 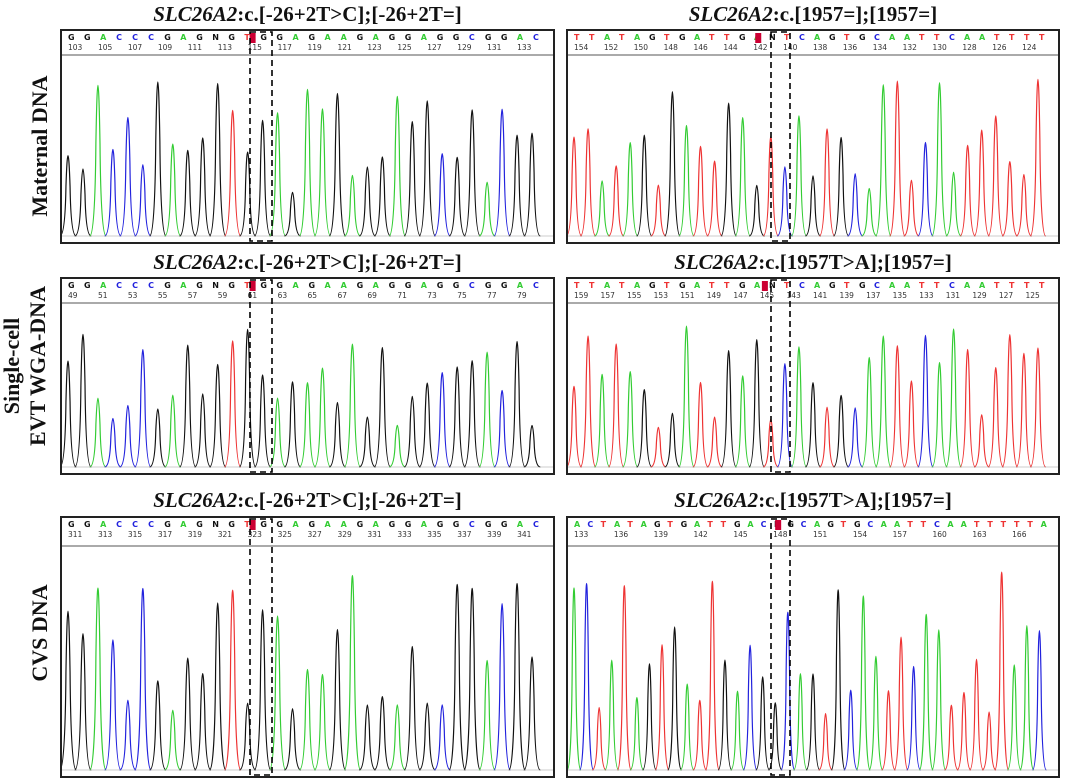 I want to click on position-tick: 132, so click(x=910, y=47).